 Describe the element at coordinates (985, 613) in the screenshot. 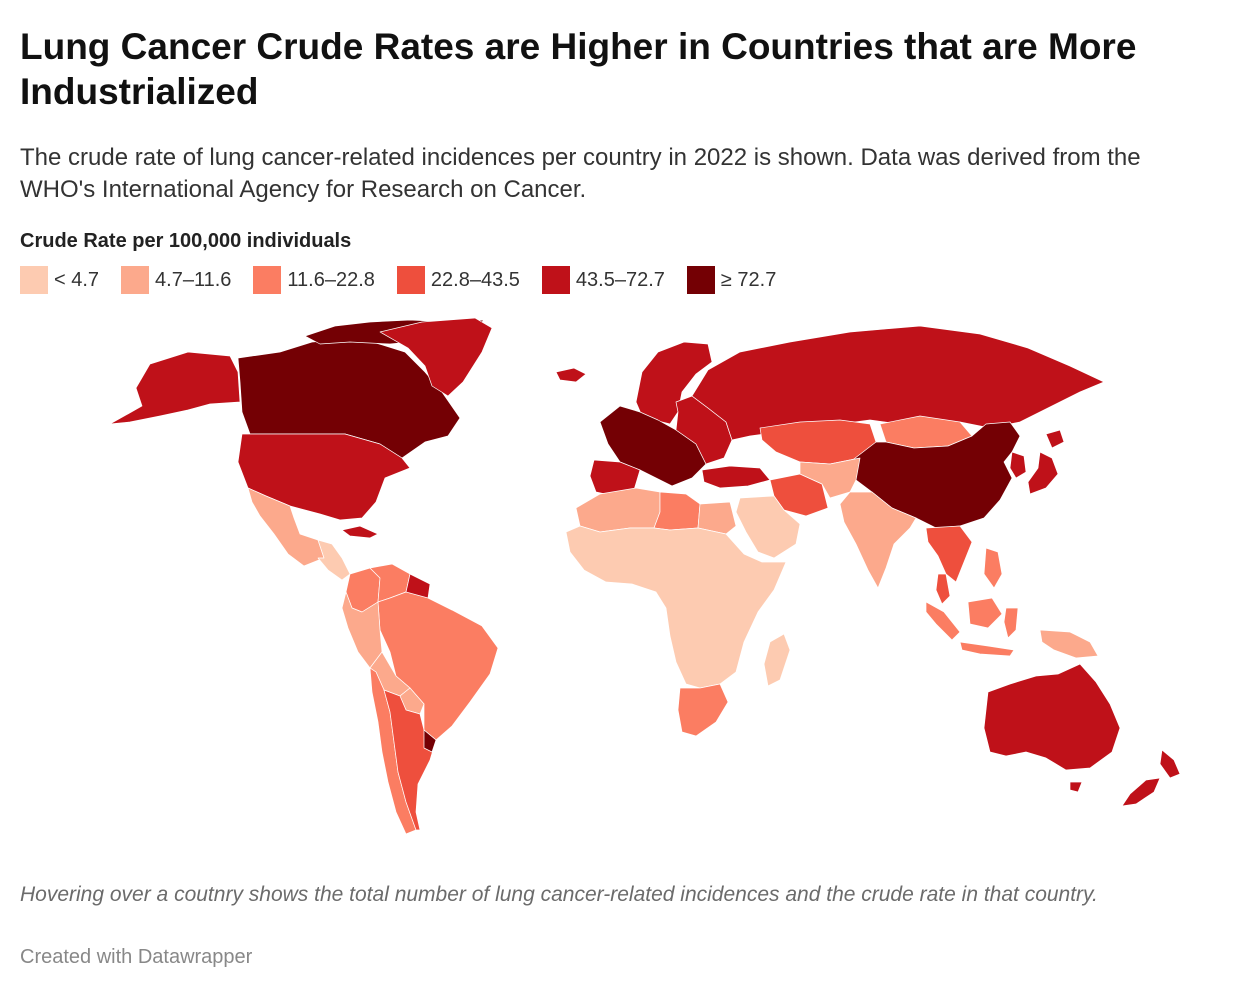

I see `region-indonesia-borneo` at that location.